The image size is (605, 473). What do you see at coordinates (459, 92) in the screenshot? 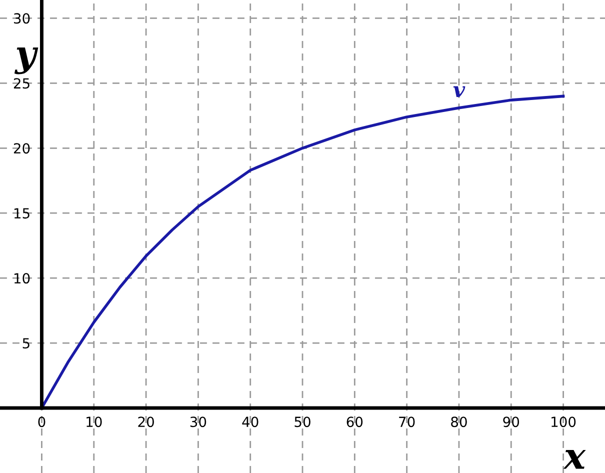
I see `series-label: v` at bounding box center [459, 92].